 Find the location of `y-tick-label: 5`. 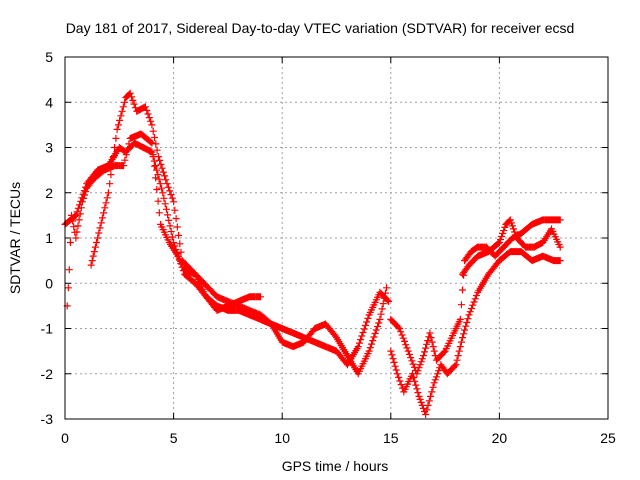

y-tick-label: 5 is located at coordinates (49, 57).